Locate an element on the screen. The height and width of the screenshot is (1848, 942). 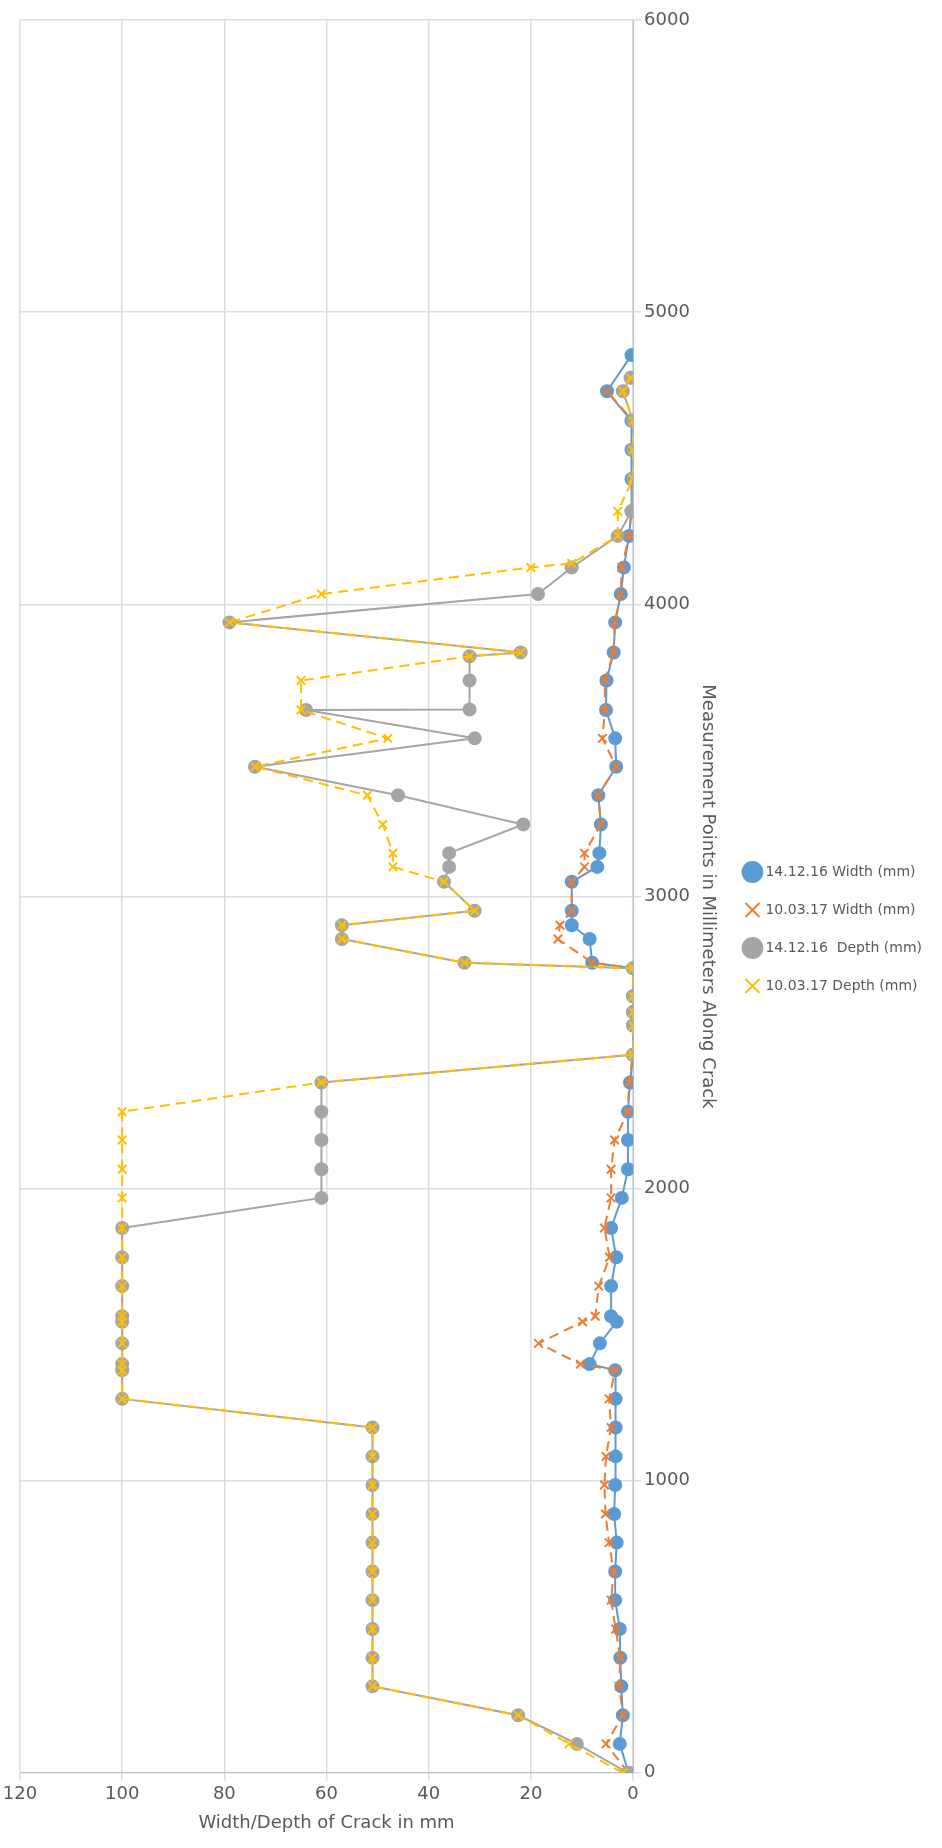
y-tick-label: 1000 is located at coordinates (667, 1479).